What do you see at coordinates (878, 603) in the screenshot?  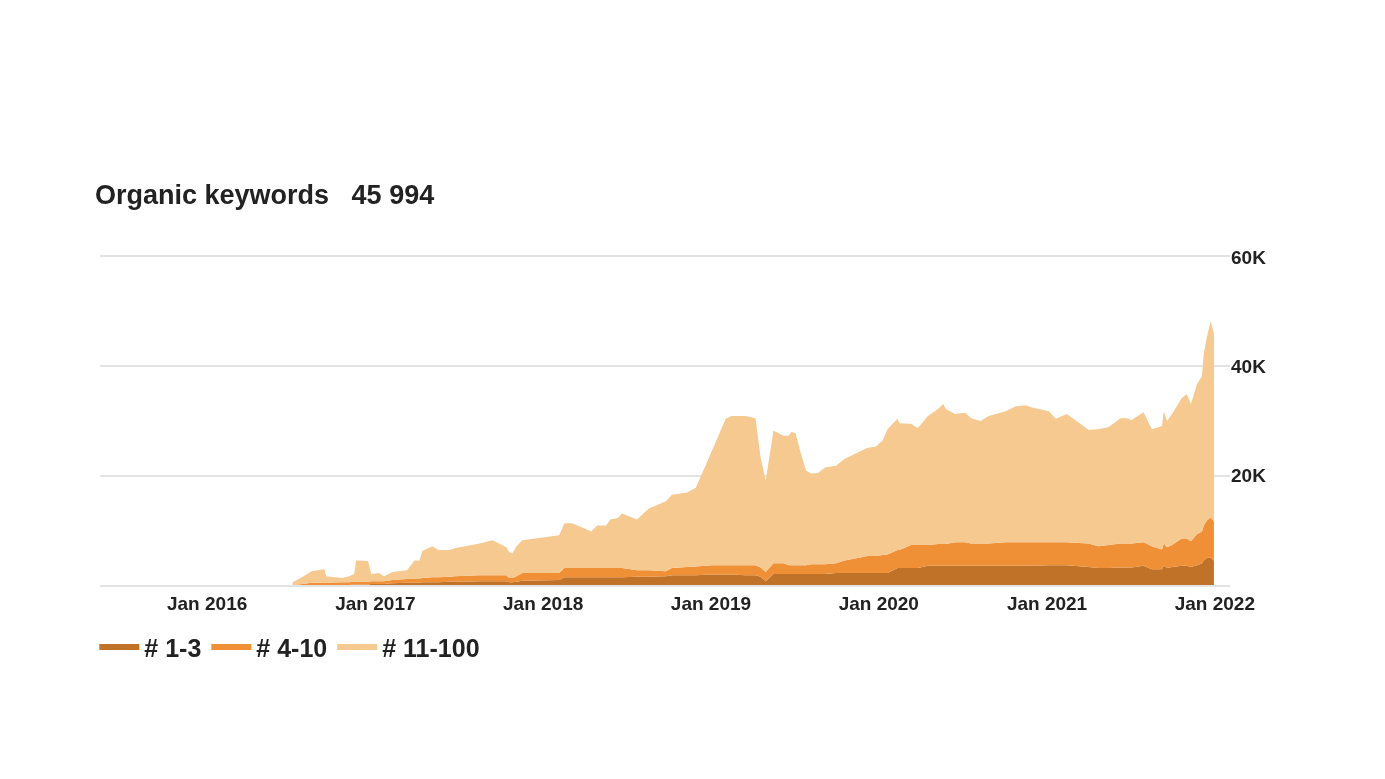 I see `x-tick-label: Jan 2020` at bounding box center [878, 603].